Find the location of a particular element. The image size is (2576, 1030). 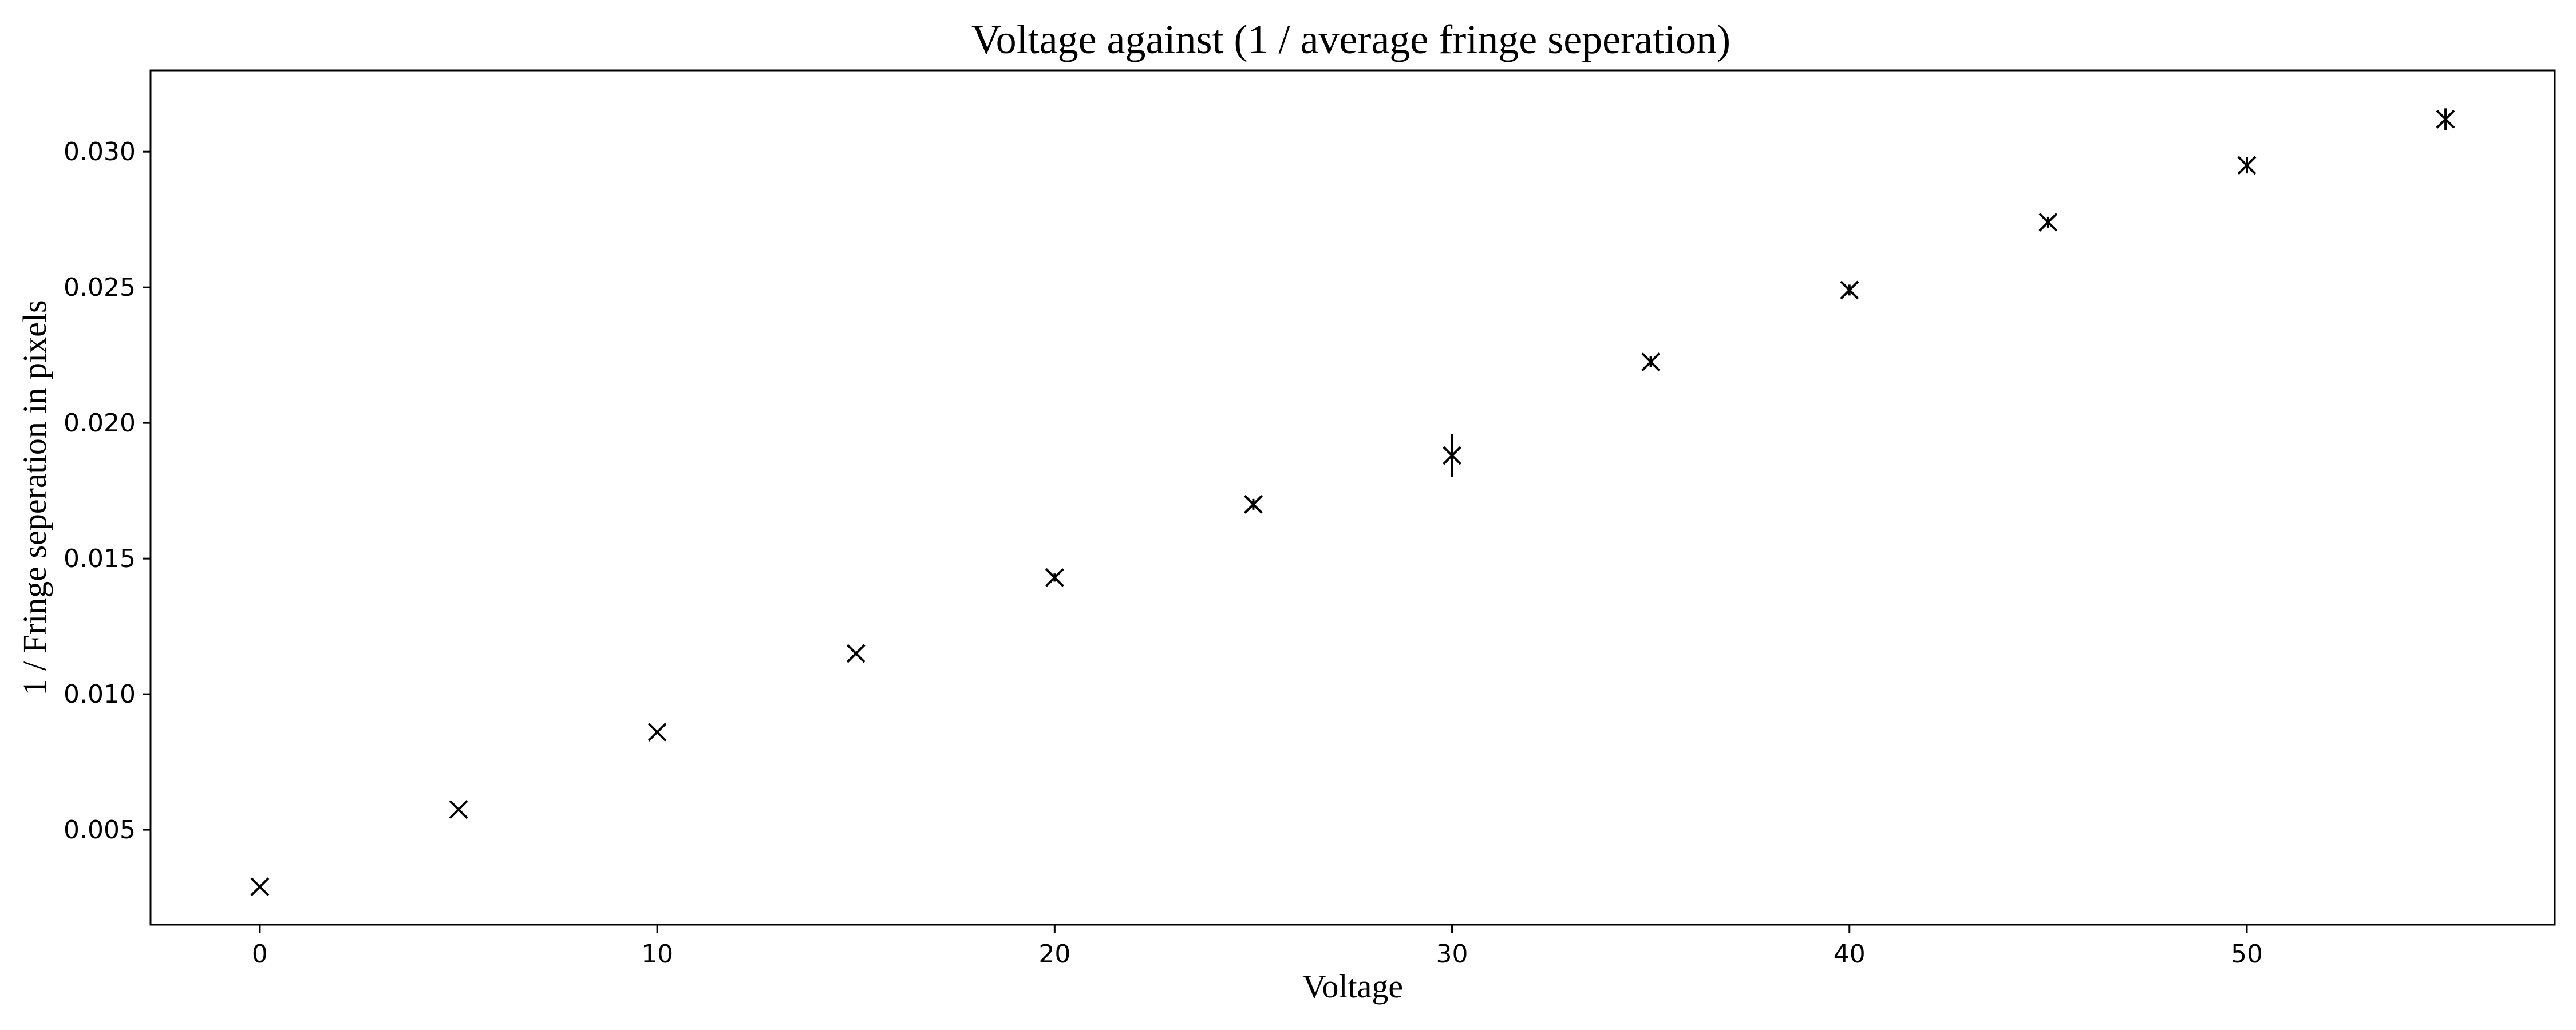

y-tick-label: 0.010 is located at coordinates (100, 694).